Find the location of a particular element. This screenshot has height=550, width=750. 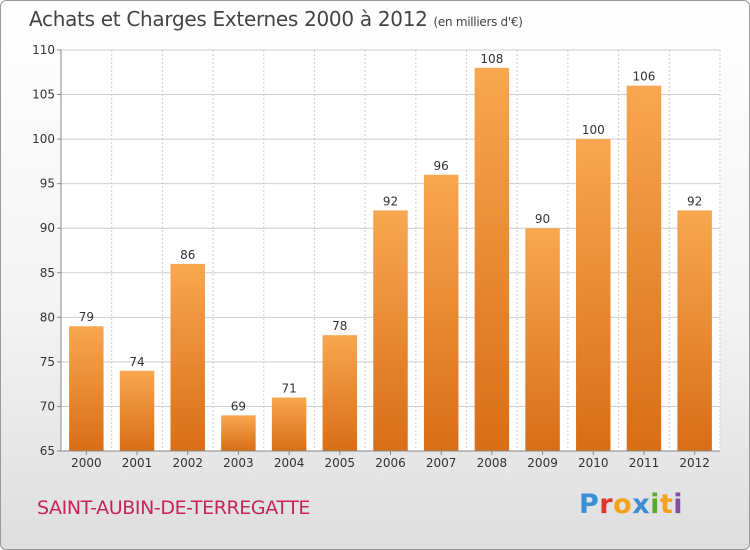

bar-2011 is located at coordinates (644, 268).